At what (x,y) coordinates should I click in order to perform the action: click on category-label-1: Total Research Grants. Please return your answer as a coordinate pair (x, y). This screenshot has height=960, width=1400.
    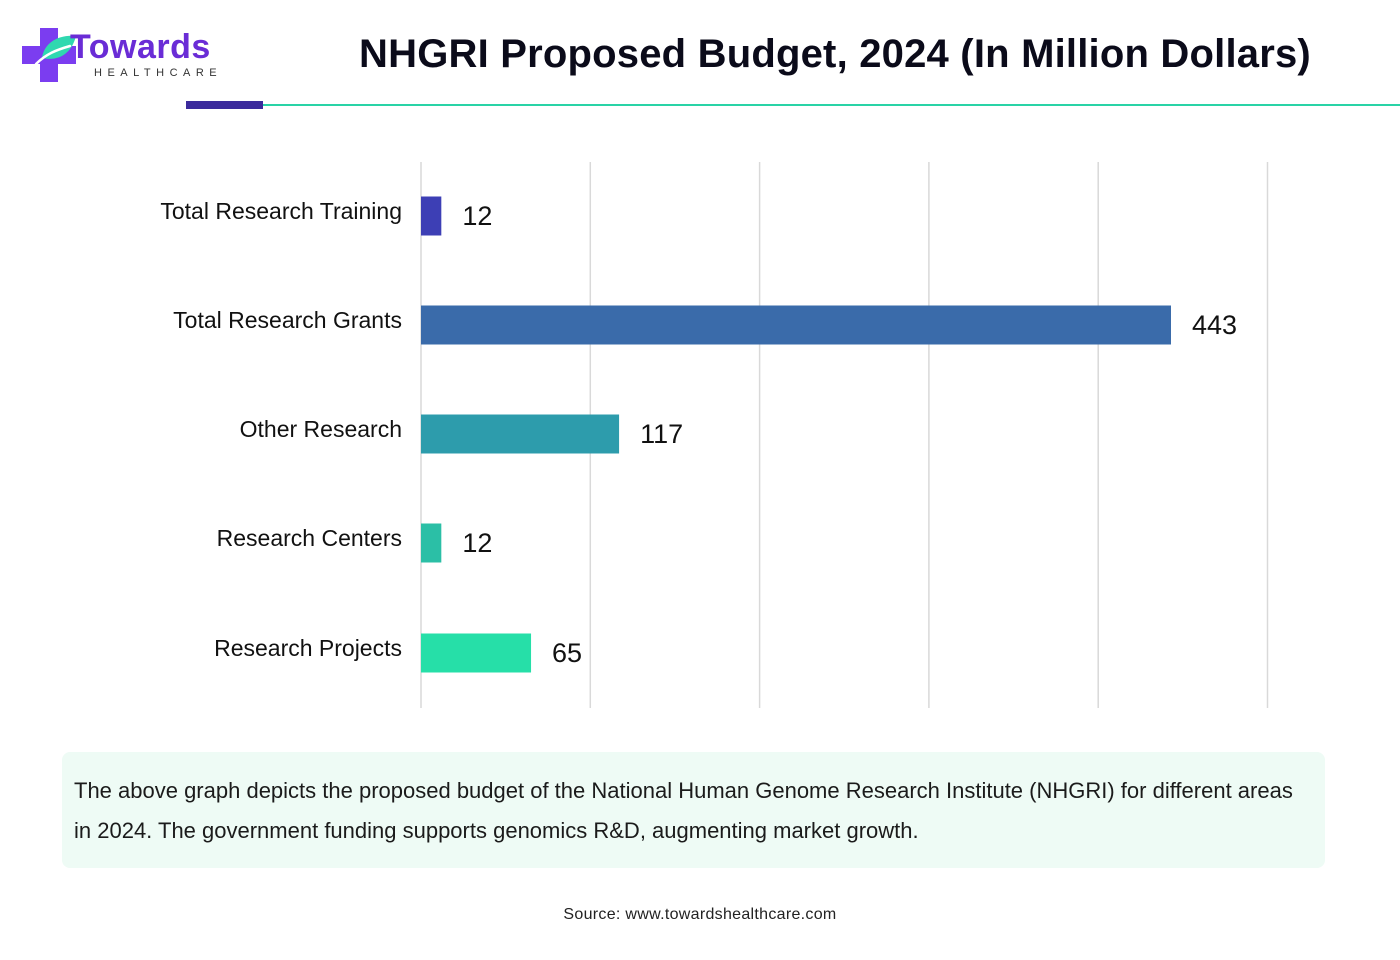
    Looking at the image, I should click on (287, 320).